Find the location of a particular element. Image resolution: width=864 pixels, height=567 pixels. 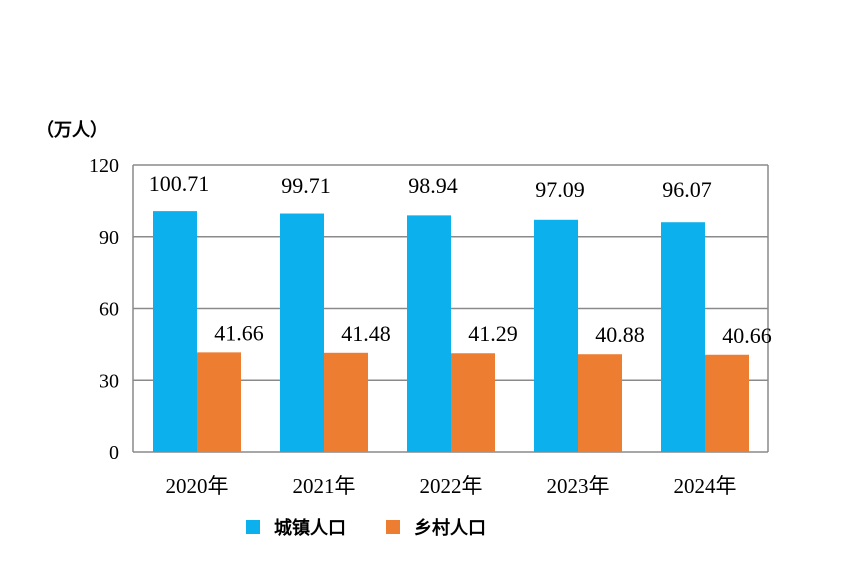

legend: 城镇人口 乡村人口 is located at coordinates (386, 527).